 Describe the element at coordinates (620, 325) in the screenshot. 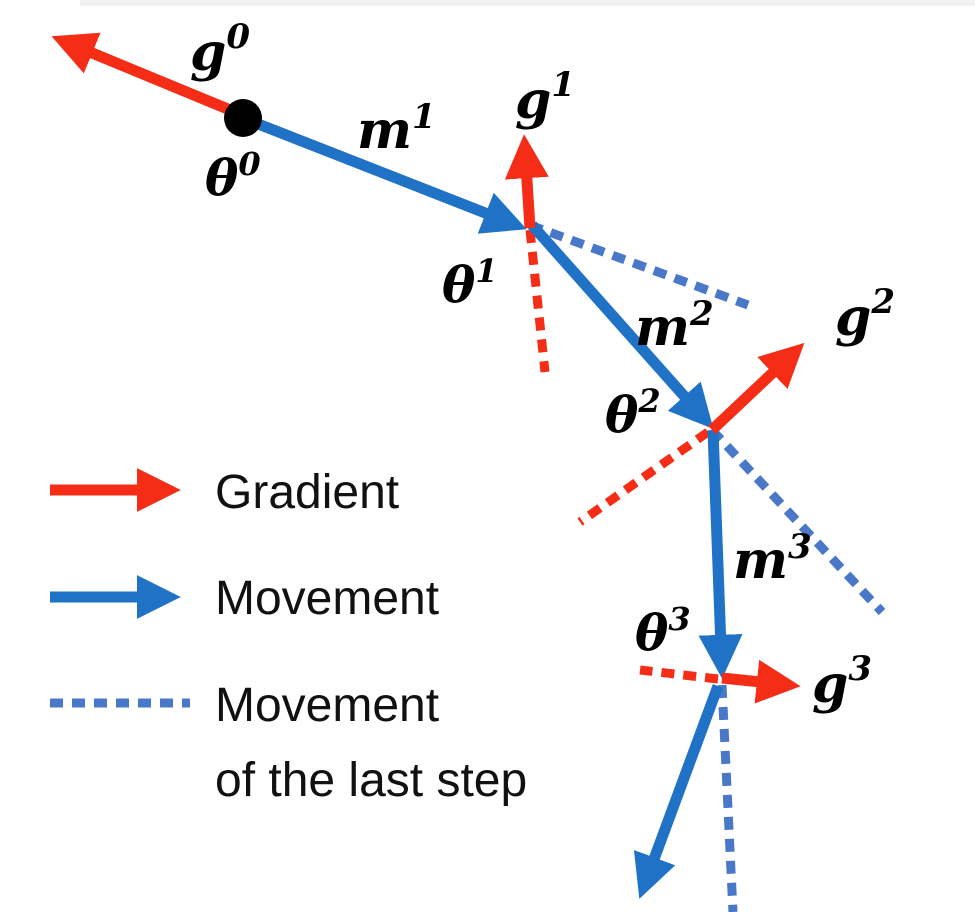

I see `movement-arrow-m2` at that location.